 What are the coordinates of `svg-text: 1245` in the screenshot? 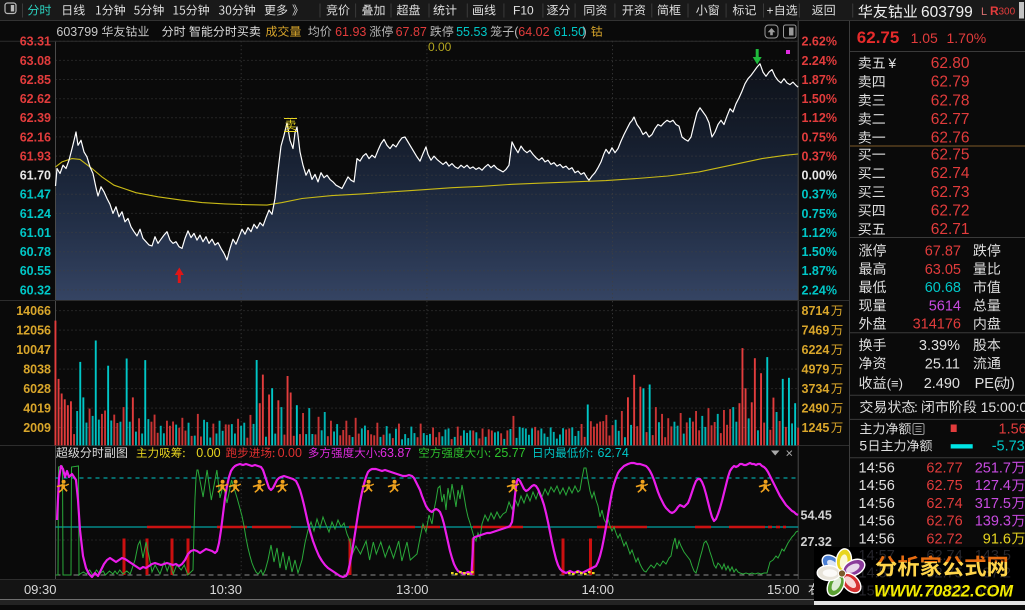 It's located at (816, 428).